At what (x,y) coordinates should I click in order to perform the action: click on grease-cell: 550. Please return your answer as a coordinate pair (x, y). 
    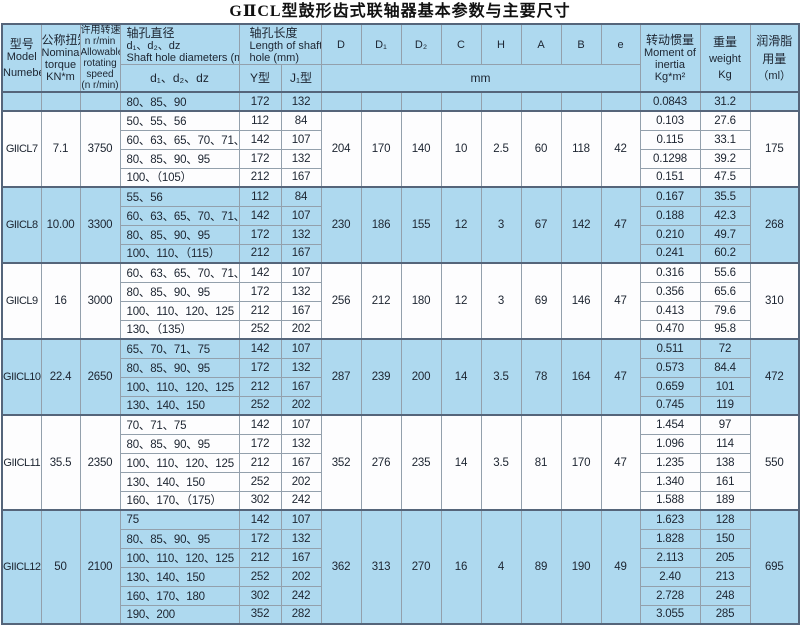
    Looking at the image, I should click on (774, 462).